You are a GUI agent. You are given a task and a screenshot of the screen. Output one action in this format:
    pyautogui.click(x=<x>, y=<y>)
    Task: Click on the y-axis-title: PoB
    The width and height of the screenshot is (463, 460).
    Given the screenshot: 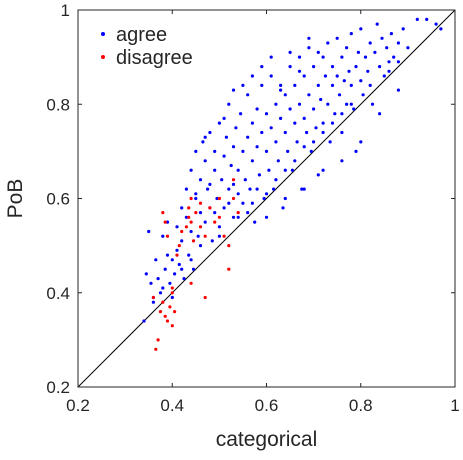 What is the action you would take?
    pyautogui.click(x=15, y=199)
    